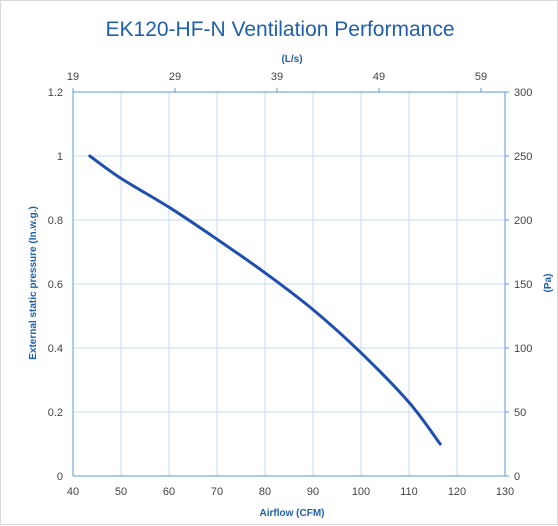  Describe the element at coordinates (55, 349) in the screenshot. I see `y-tick-label: 0.4` at that location.